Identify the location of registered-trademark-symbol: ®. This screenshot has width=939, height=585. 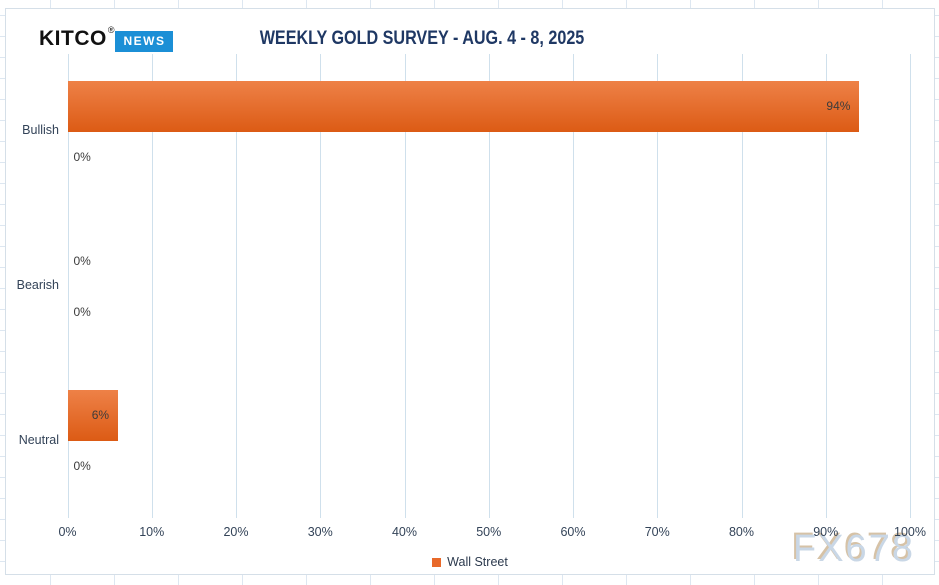
(111, 30).